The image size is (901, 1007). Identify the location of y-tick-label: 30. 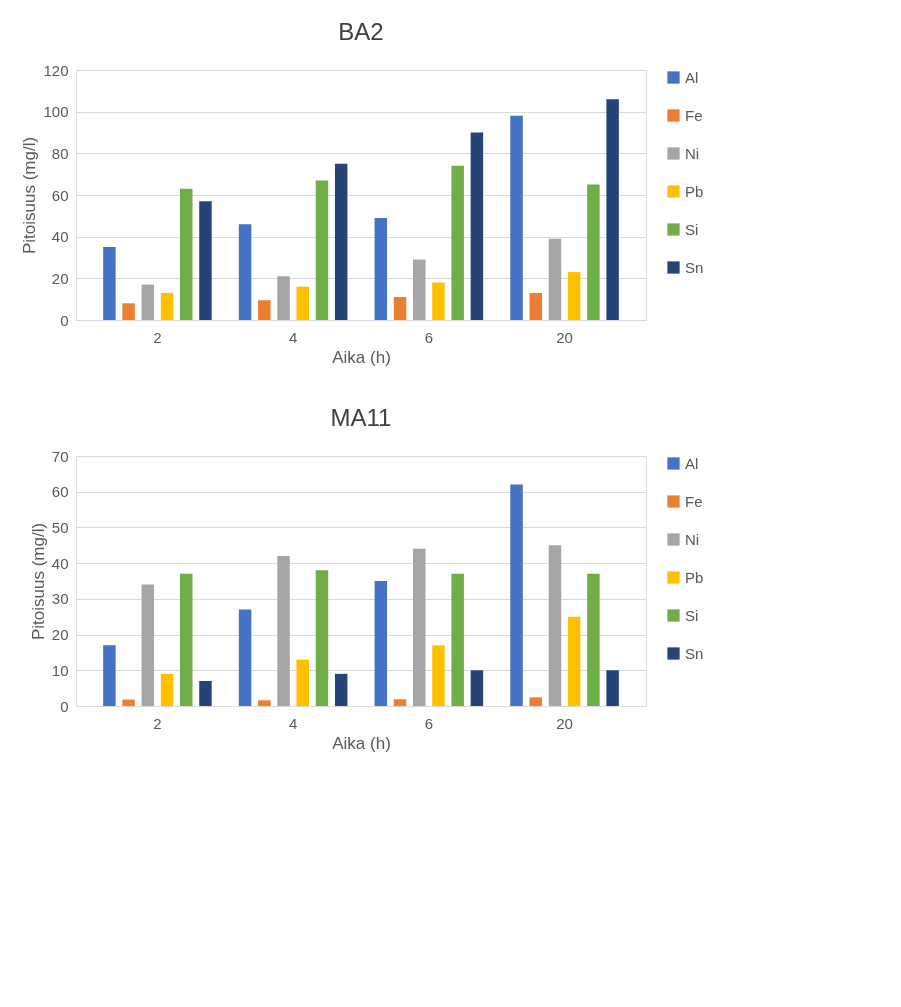
(60, 599).